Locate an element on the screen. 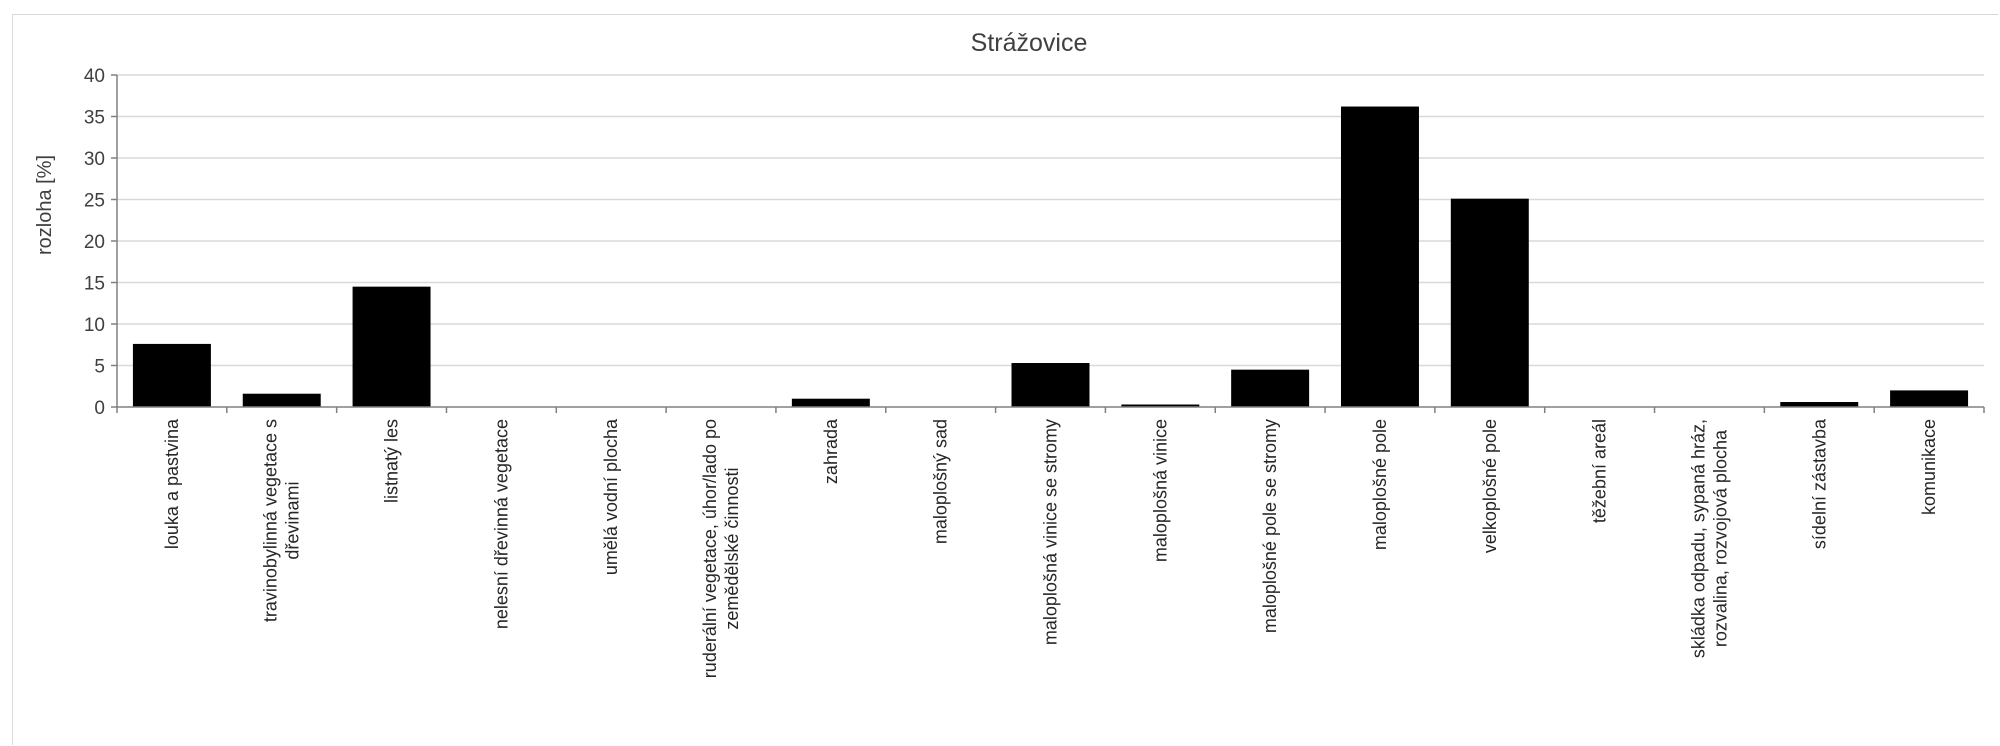 The image size is (2000, 746). x-category-label-line: rozvalina, rozvojová plocha is located at coordinates (1720, 538).